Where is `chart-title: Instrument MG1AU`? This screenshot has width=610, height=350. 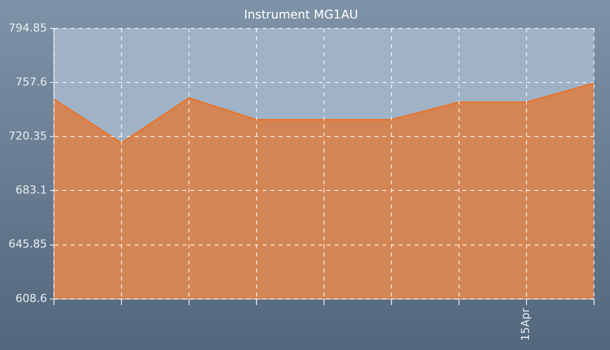 chart-title: Instrument MG1AU is located at coordinates (301, 14).